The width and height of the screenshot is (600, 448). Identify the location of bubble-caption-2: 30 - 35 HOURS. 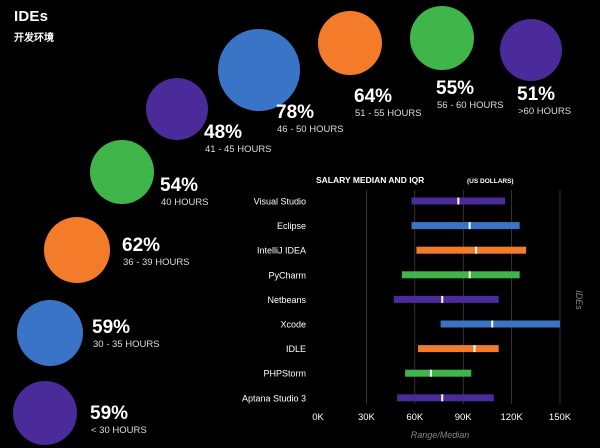
(126, 344).